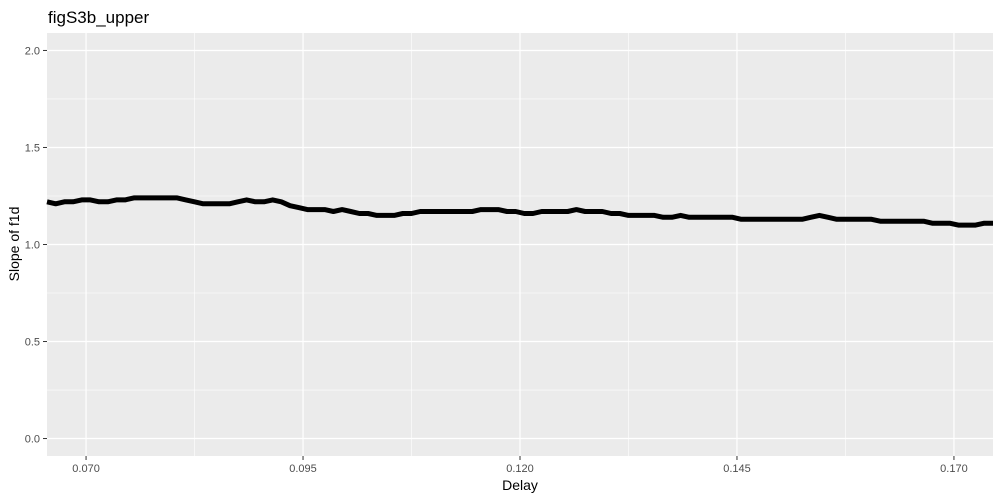  Describe the element at coordinates (520, 469) in the screenshot. I see `x-tick-label: 0.120` at that location.